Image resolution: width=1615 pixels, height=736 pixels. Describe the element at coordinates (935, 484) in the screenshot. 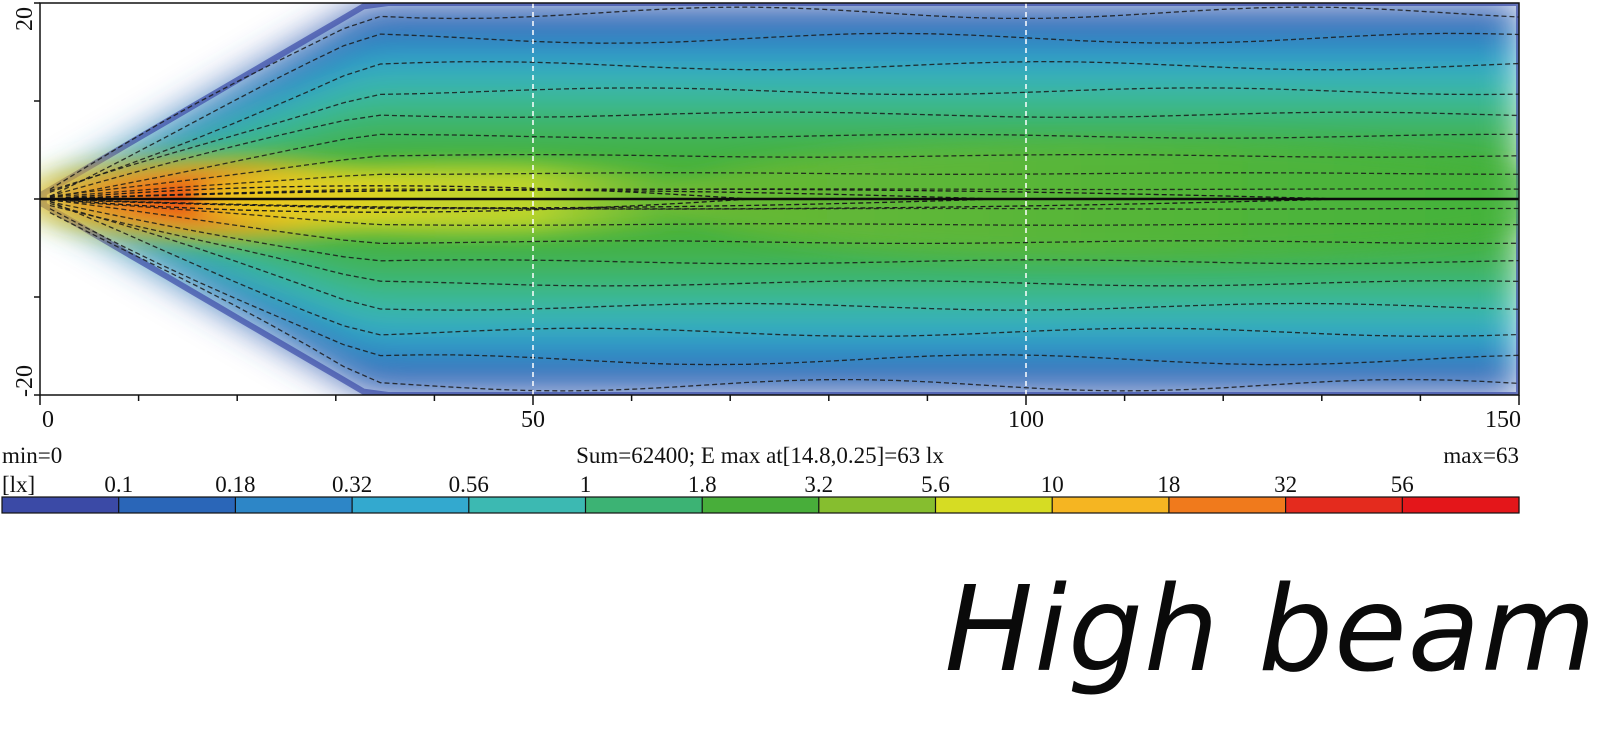

I see `colorbar-label-5.6: 5.6` at that location.